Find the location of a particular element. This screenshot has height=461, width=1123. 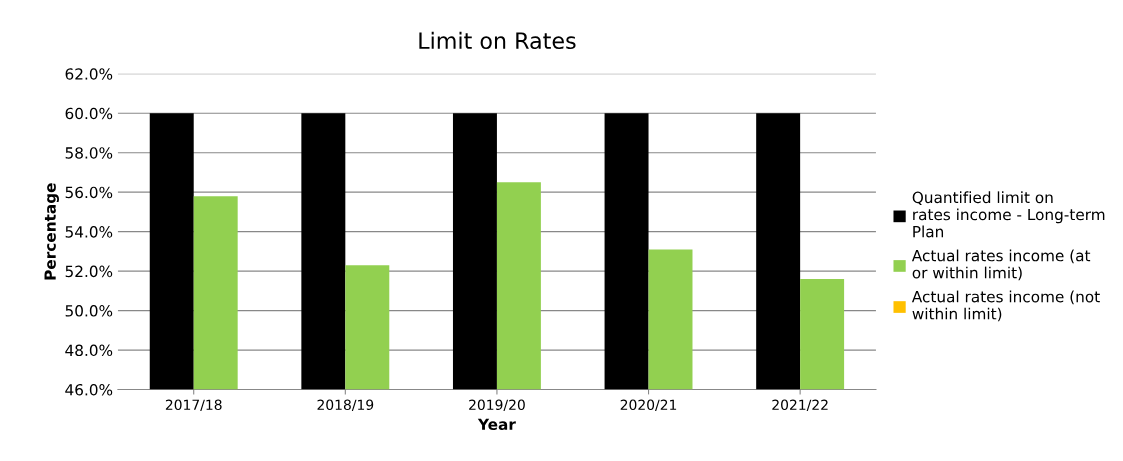

legend-label: Quantified limit on rates income - Long-term Plan is located at coordinates (1008, 214).